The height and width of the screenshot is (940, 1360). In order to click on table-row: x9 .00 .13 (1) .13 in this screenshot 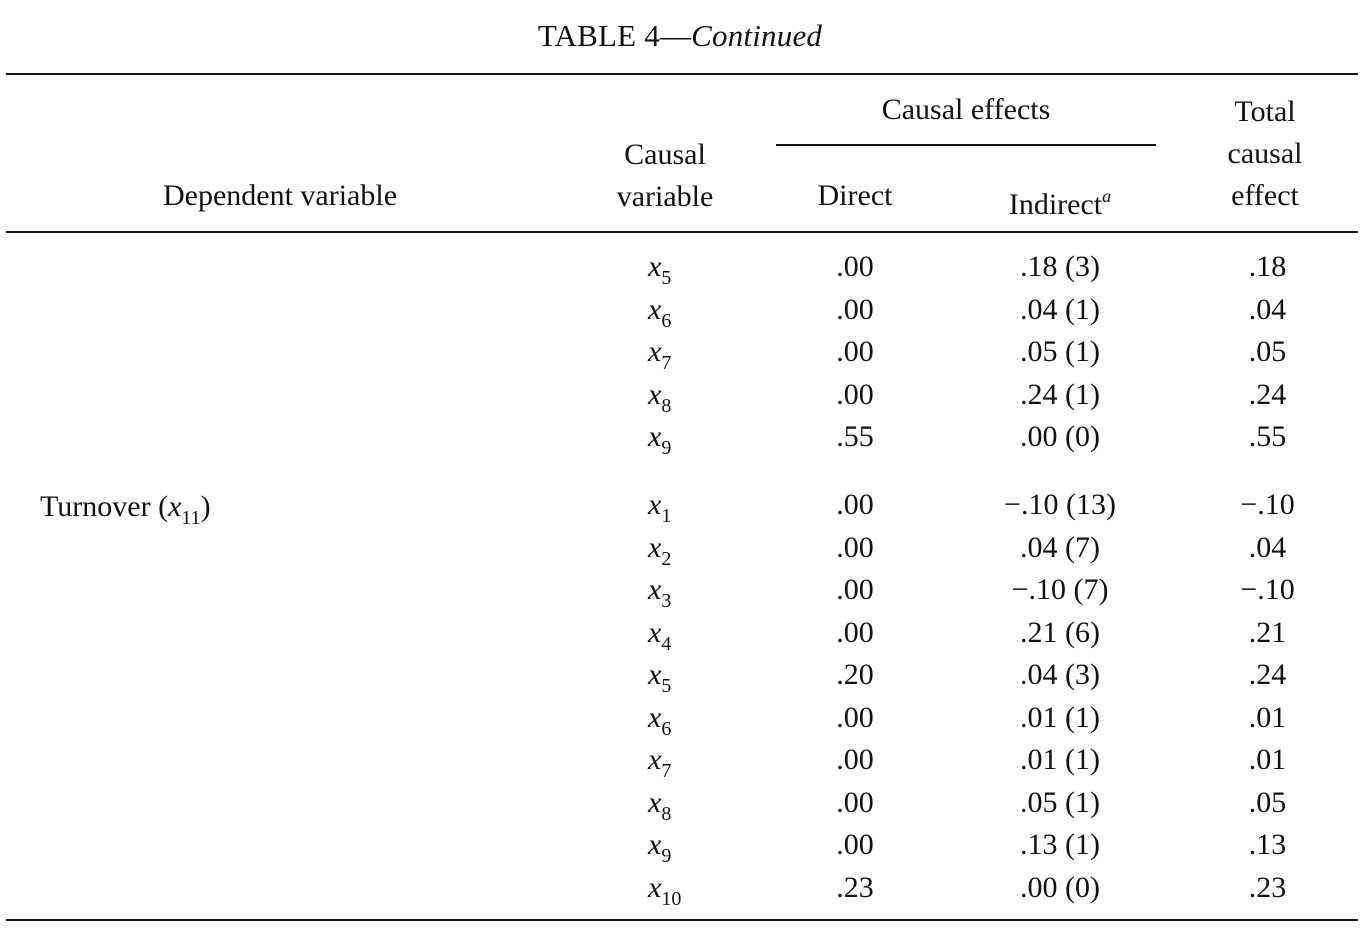, I will do `click(680, 849)`.